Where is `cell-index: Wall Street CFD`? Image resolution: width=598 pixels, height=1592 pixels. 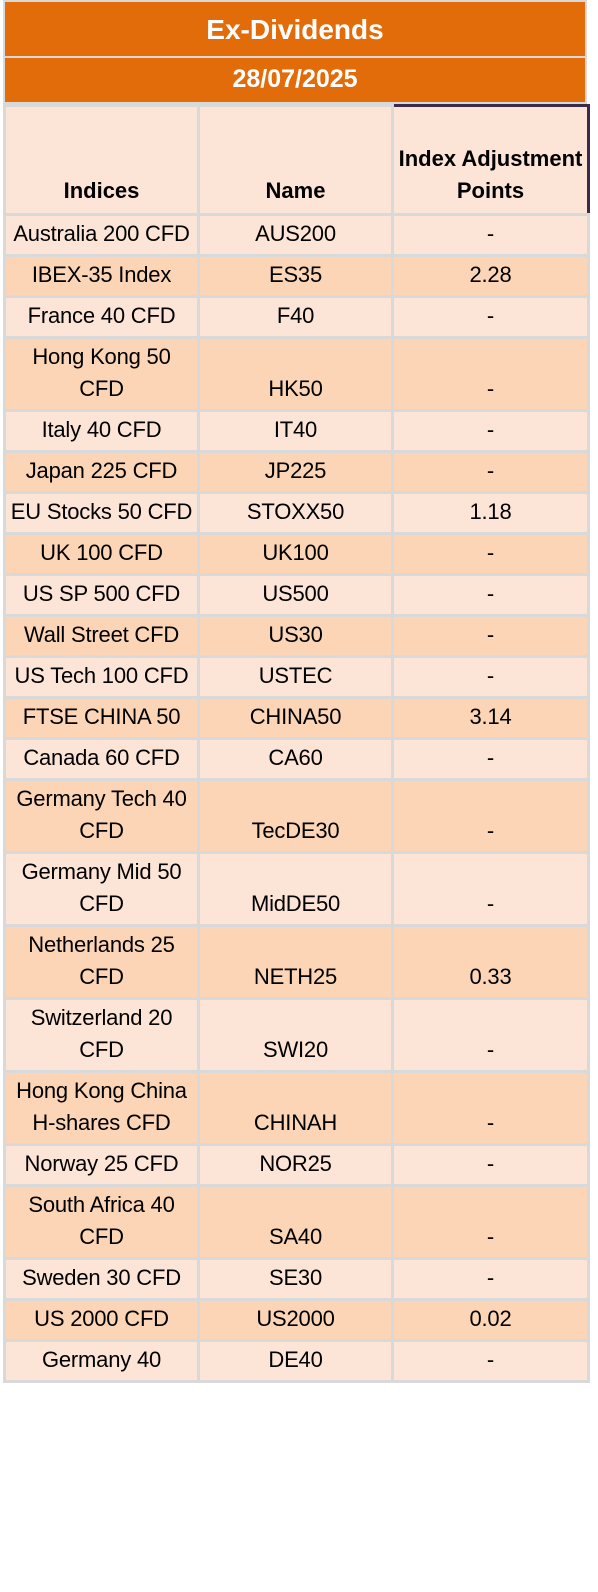 cell-index: Wall Street CFD is located at coordinates (101, 636).